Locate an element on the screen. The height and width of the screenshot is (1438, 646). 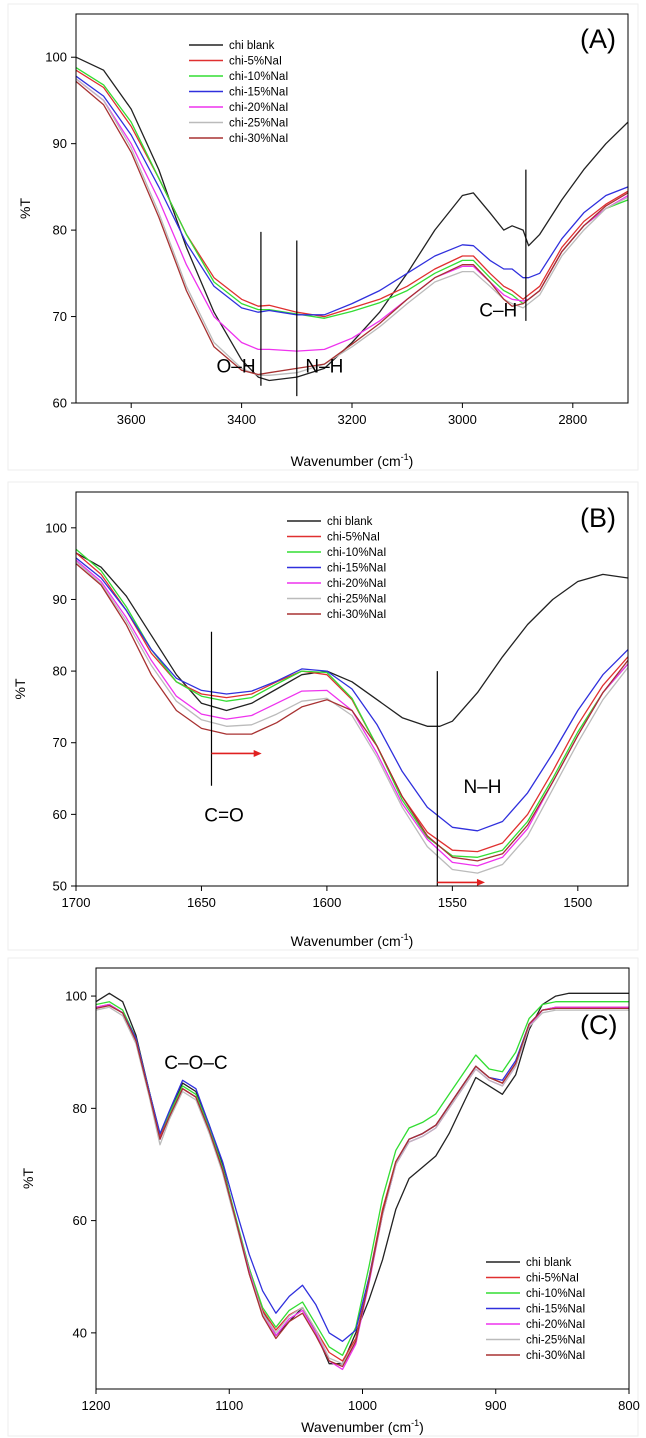
x-tick-label: 900 is located at coordinates (496, 1405).